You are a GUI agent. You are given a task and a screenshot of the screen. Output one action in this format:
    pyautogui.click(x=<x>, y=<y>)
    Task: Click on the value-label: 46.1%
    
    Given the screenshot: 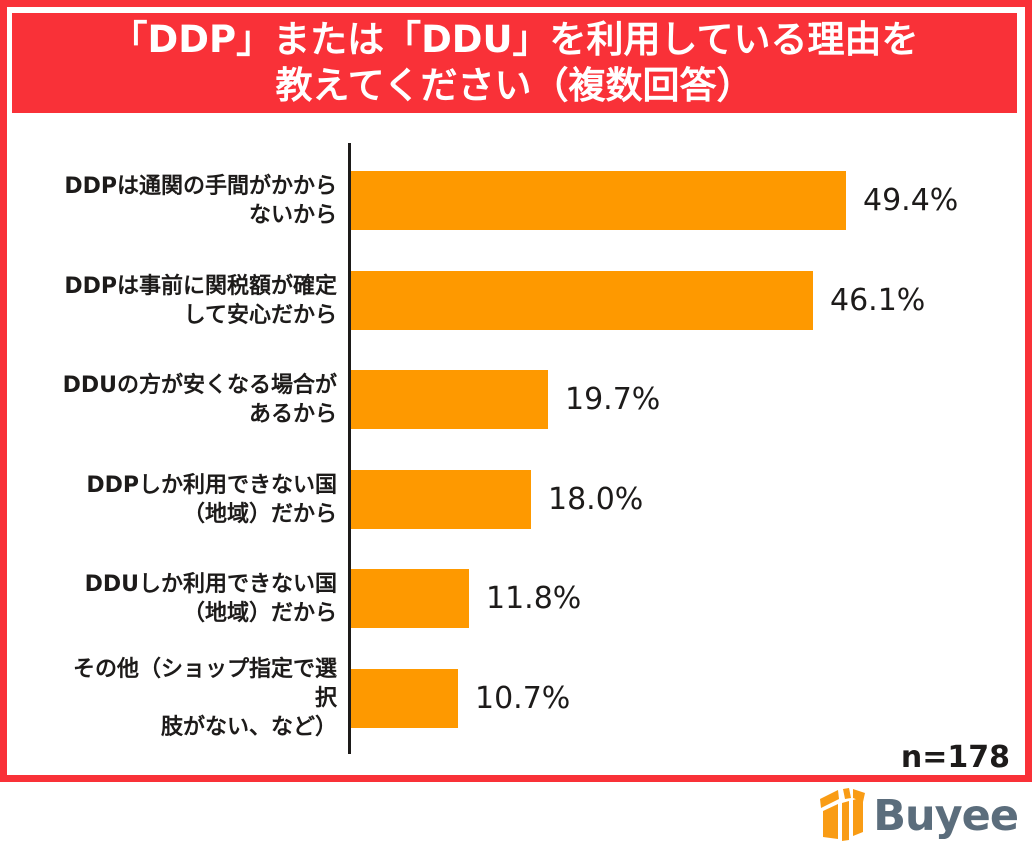 What is the action you would take?
    pyautogui.click(x=878, y=300)
    